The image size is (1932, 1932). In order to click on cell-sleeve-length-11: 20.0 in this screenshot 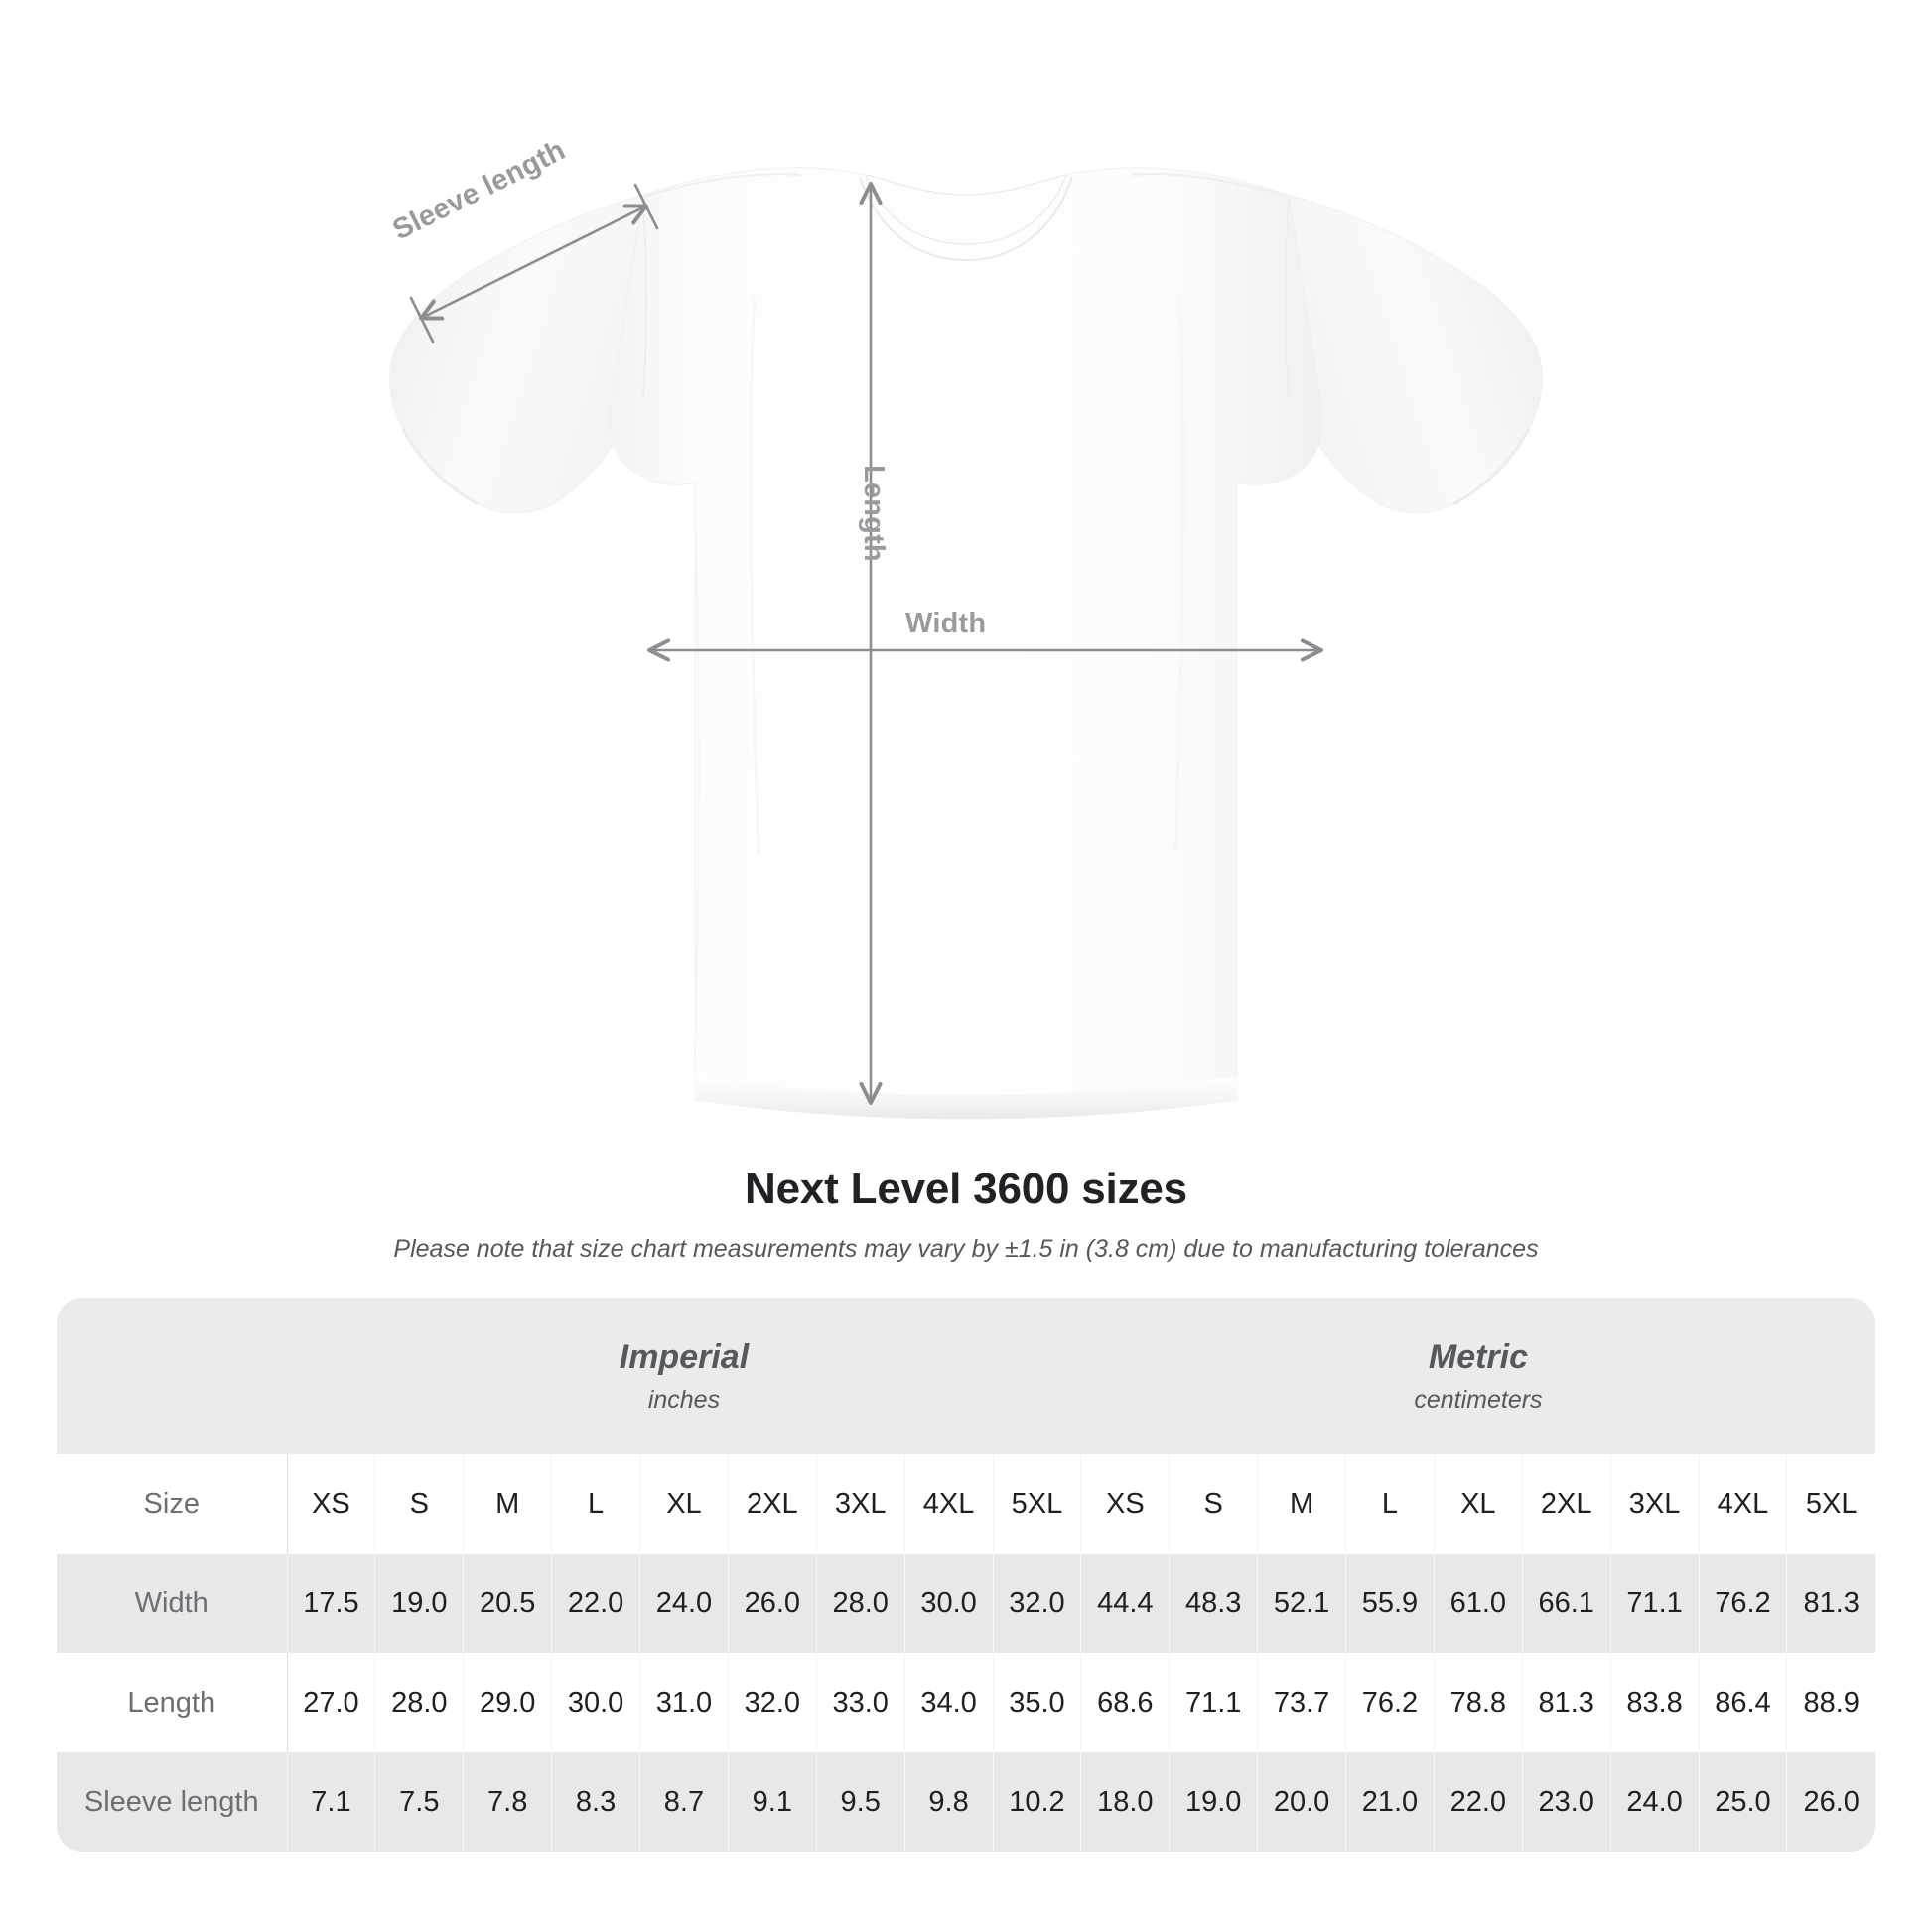, I will do `click(1302, 1802)`.